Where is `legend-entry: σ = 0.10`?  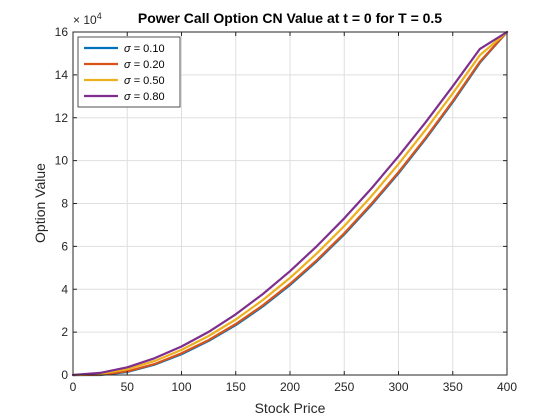
legend-entry: σ = 0.10 is located at coordinates (144, 49).